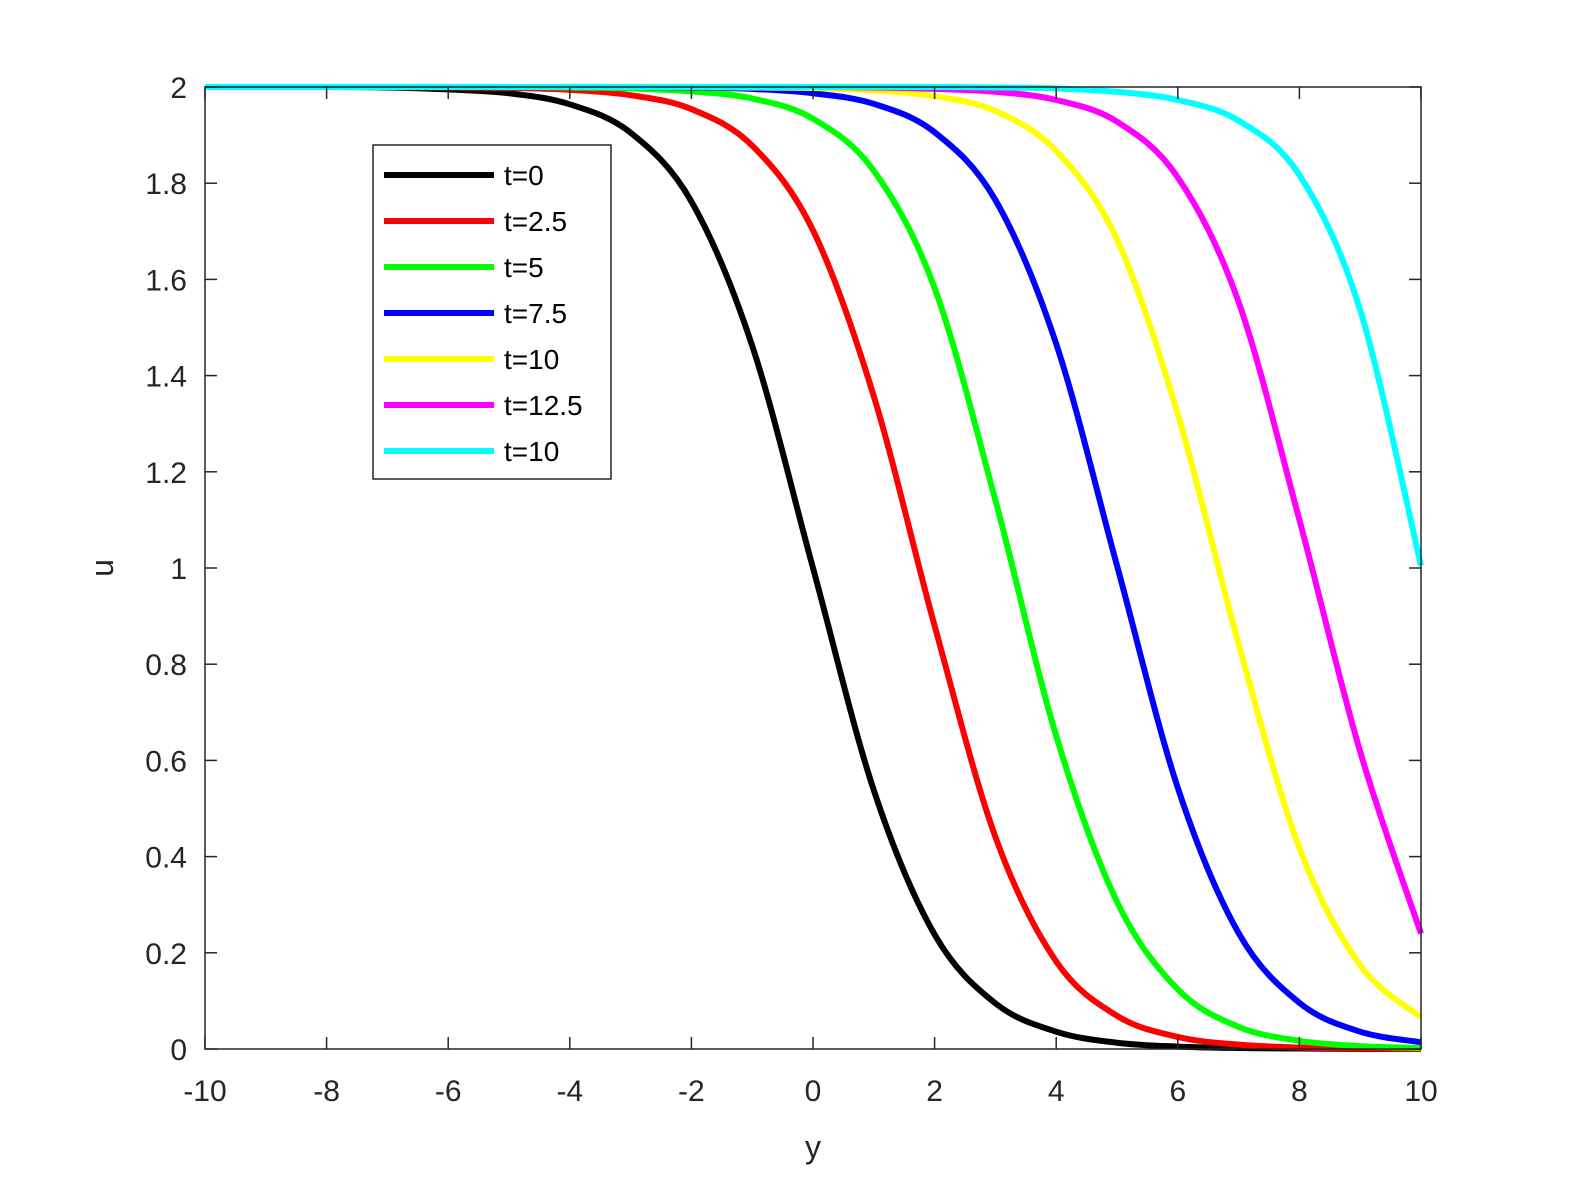 The width and height of the screenshot is (1578, 1183). What do you see at coordinates (178, 569) in the screenshot?
I see `y-tick-label: 1` at bounding box center [178, 569].